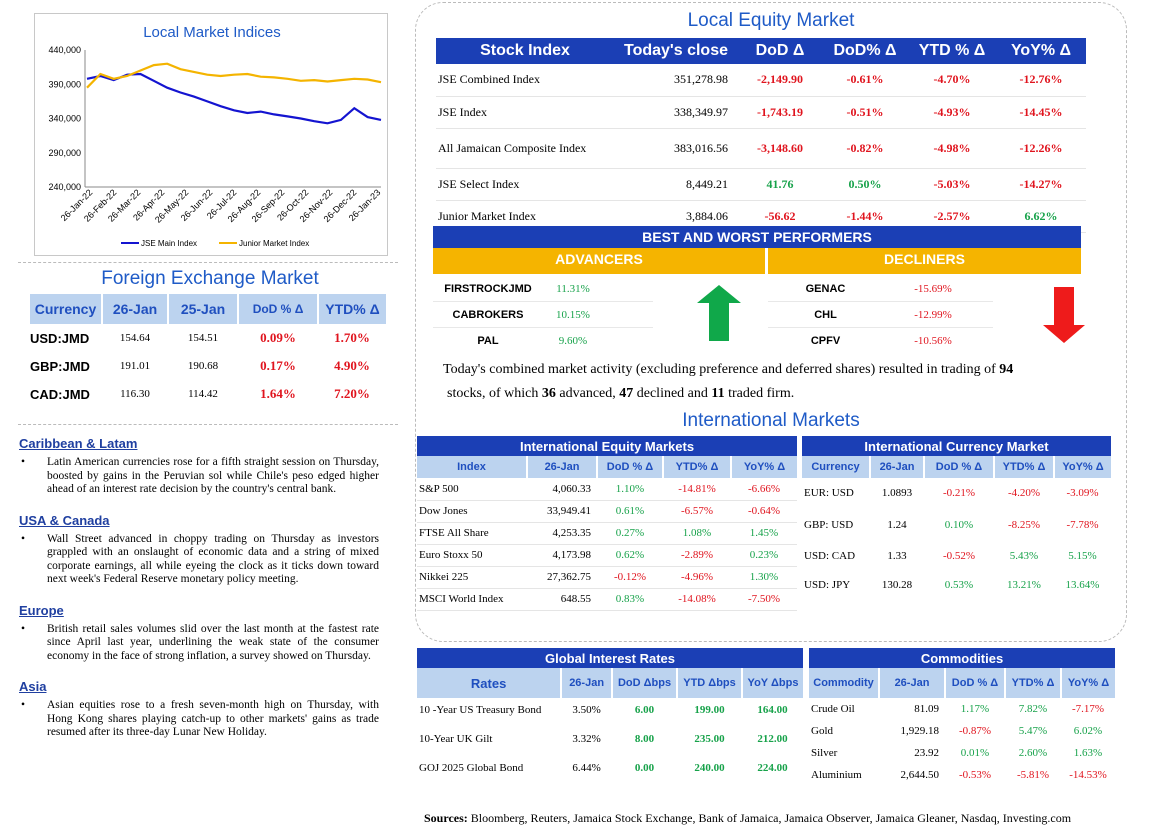 The height and width of the screenshot is (835, 1152). What do you see at coordinates (880, 315) in the screenshot?
I see `decliner-row: CHL -12.99%` at bounding box center [880, 315].